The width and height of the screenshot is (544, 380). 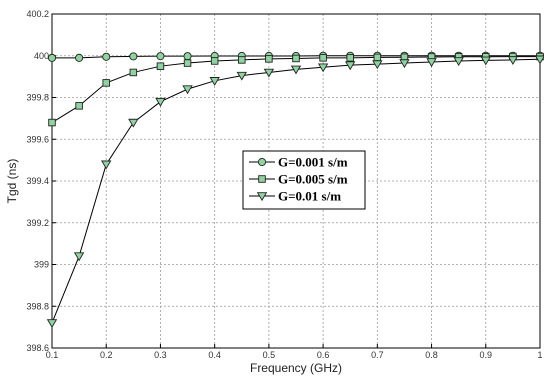 I want to click on y-tick-label: 399.8, so click(x=37, y=98).